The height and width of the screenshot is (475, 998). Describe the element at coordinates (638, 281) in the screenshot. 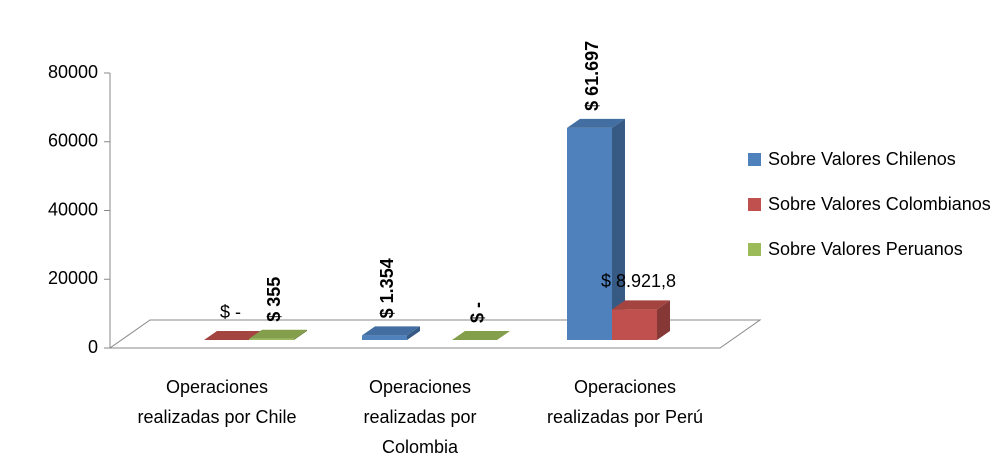

I see `data-label: $ 8.921,8` at that location.